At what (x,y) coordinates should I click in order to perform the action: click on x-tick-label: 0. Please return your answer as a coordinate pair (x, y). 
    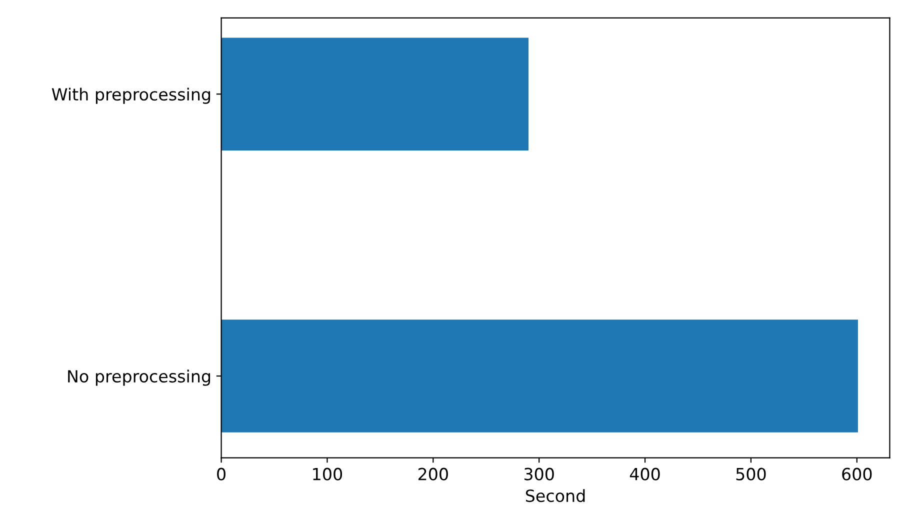
    Looking at the image, I should click on (221, 474).